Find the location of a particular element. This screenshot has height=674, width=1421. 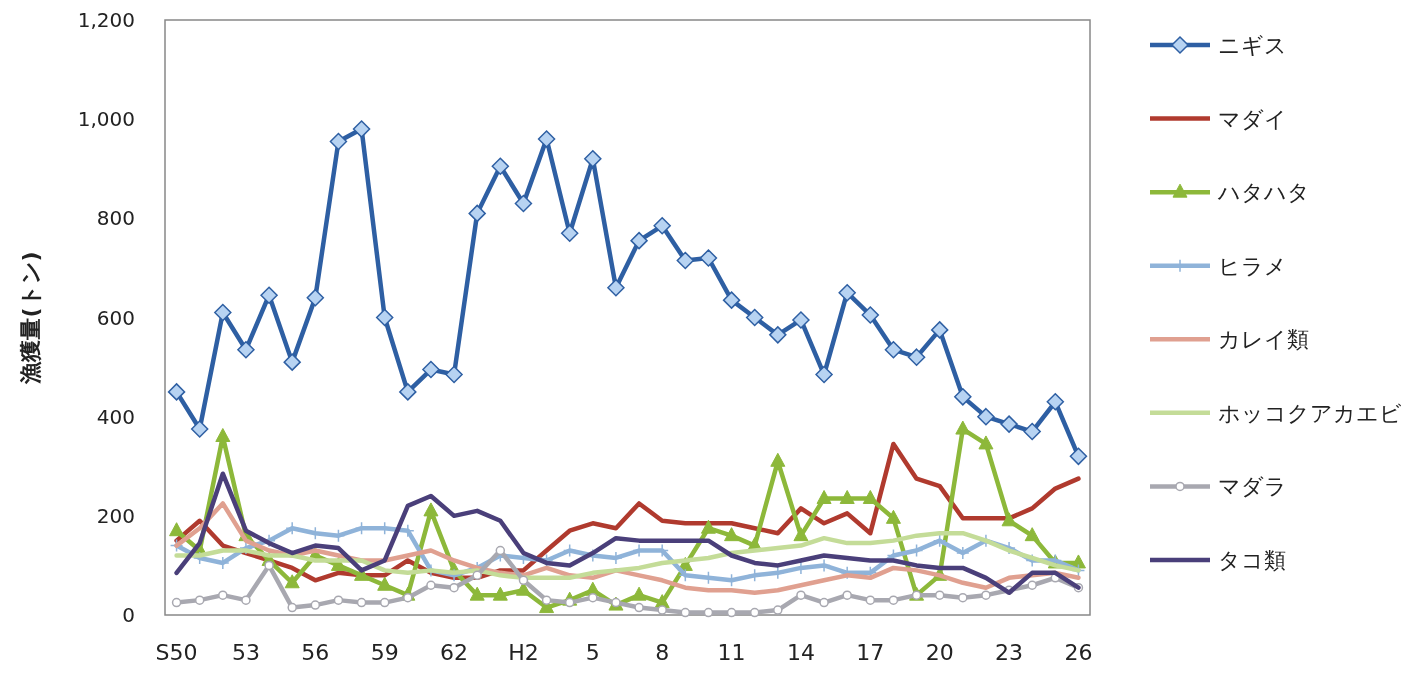

legend-label: カレイ類 is located at coordinates (1263, 340).